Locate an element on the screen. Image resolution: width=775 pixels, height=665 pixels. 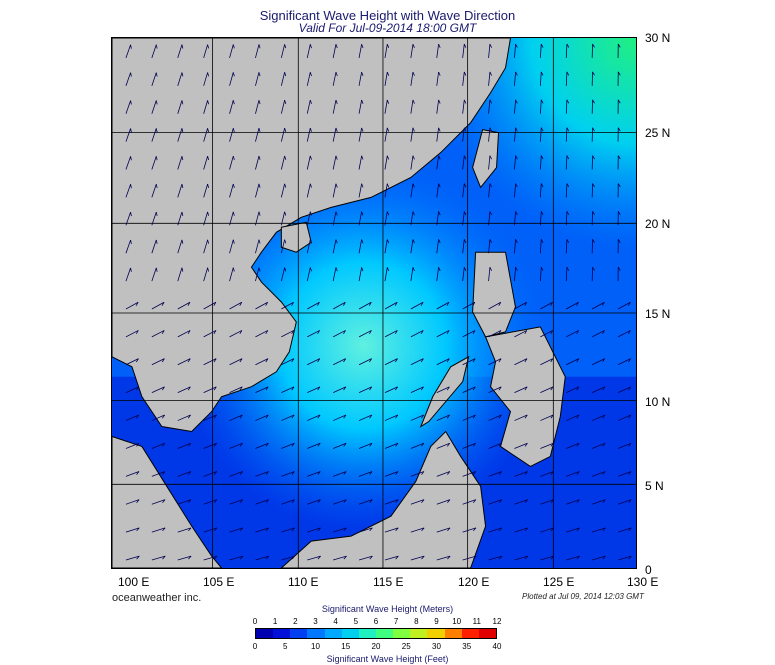
plotted-at-text: Plotted at Jul 09, 2014 12:03 GMT is located at coordinates (583, 596).